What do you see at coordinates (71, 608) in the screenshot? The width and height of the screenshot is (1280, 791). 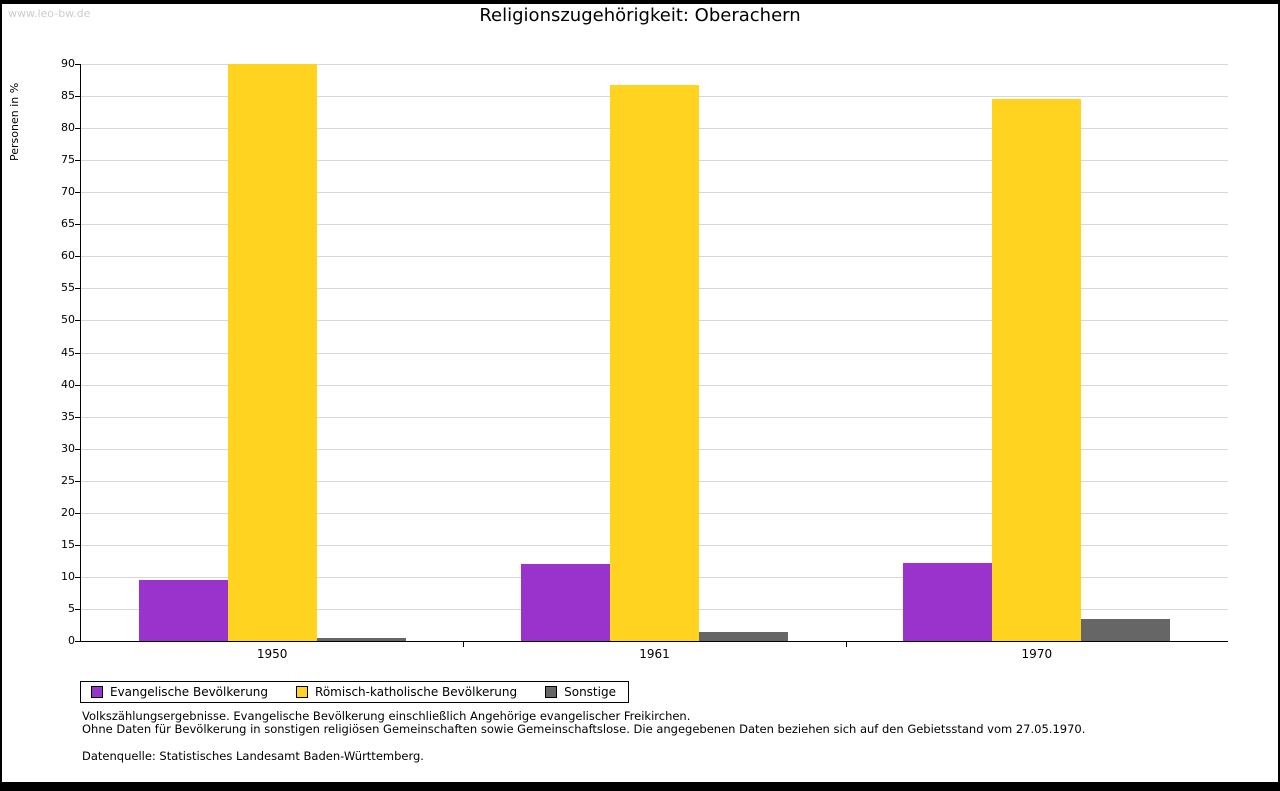 I see `y-tick-label: 5` at bounding box center [71, 608].